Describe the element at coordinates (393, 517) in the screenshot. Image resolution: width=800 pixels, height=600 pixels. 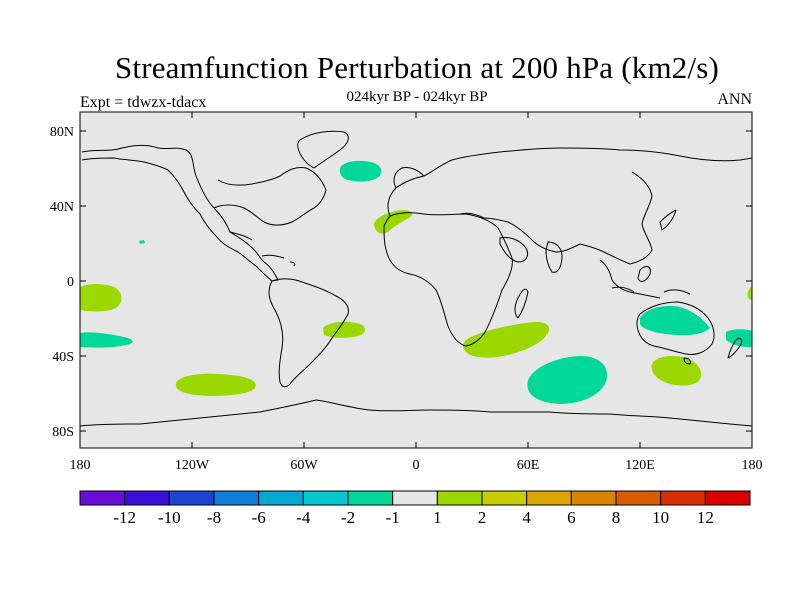
I see `colorbar-label: -1` at that location.